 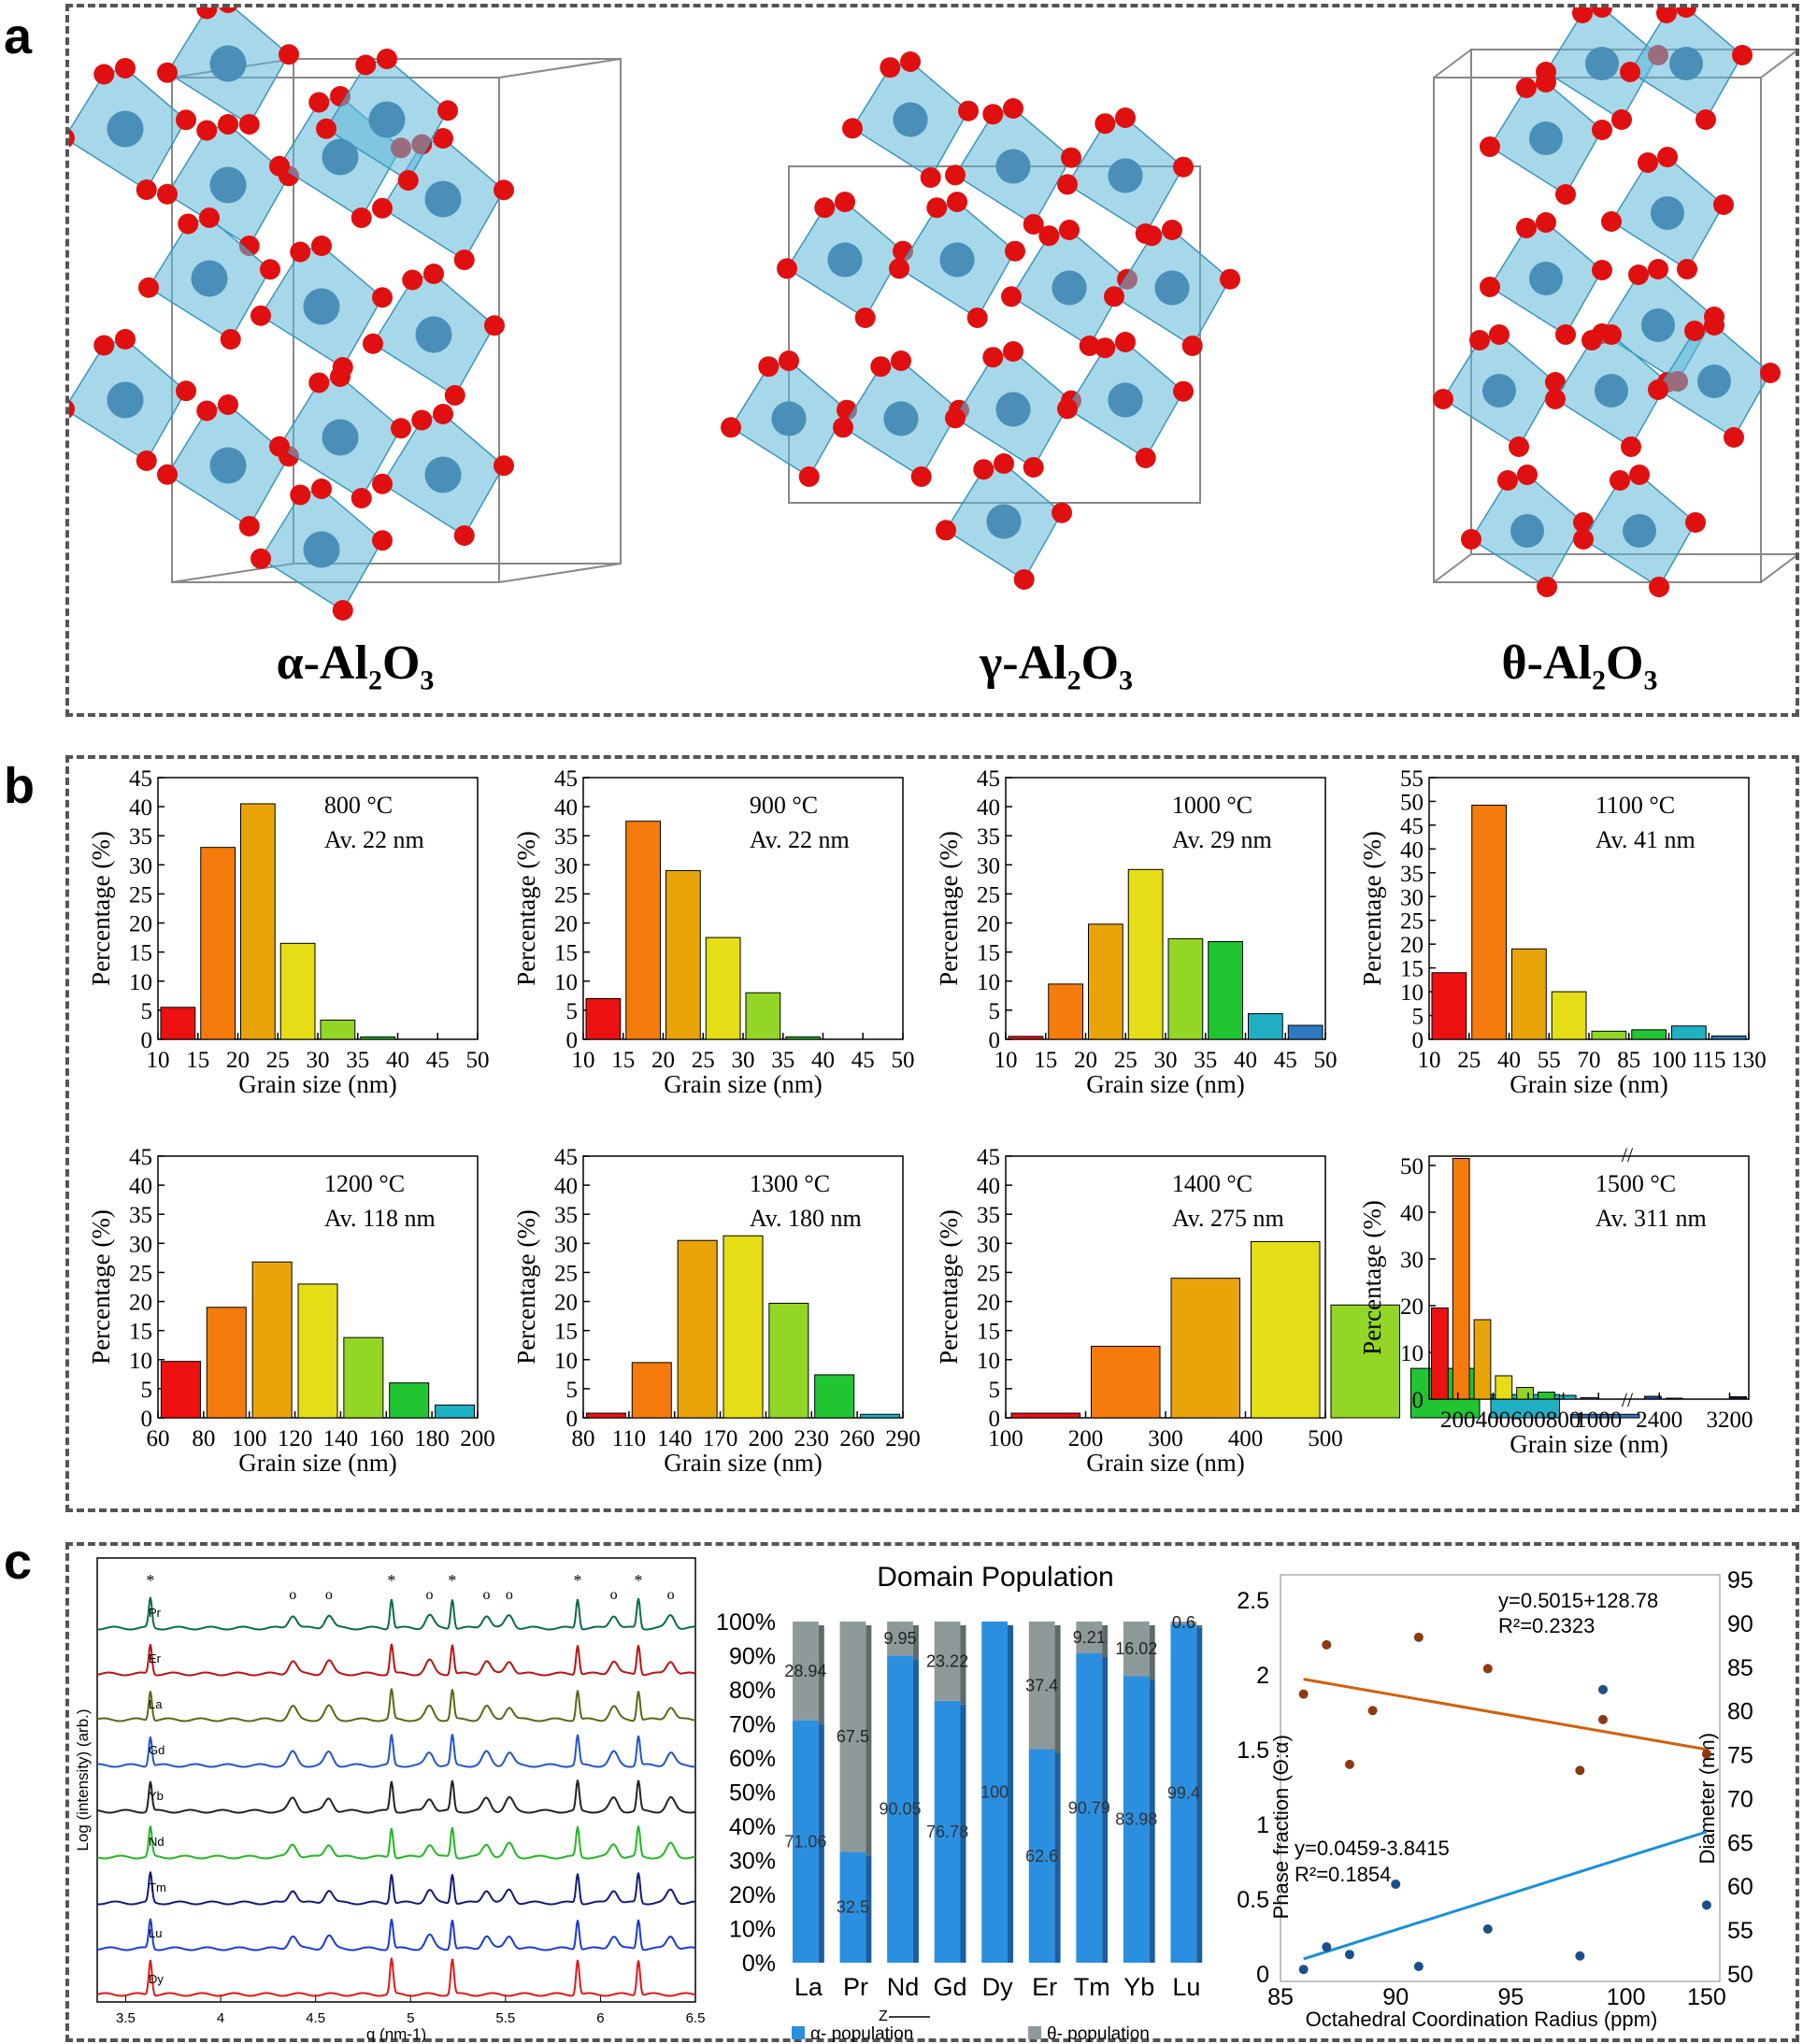 What do you see at coordinates (899, 1638) in the screenshot?
I see `theta-value-label: 9.95` at bounding box center [899, 1638].